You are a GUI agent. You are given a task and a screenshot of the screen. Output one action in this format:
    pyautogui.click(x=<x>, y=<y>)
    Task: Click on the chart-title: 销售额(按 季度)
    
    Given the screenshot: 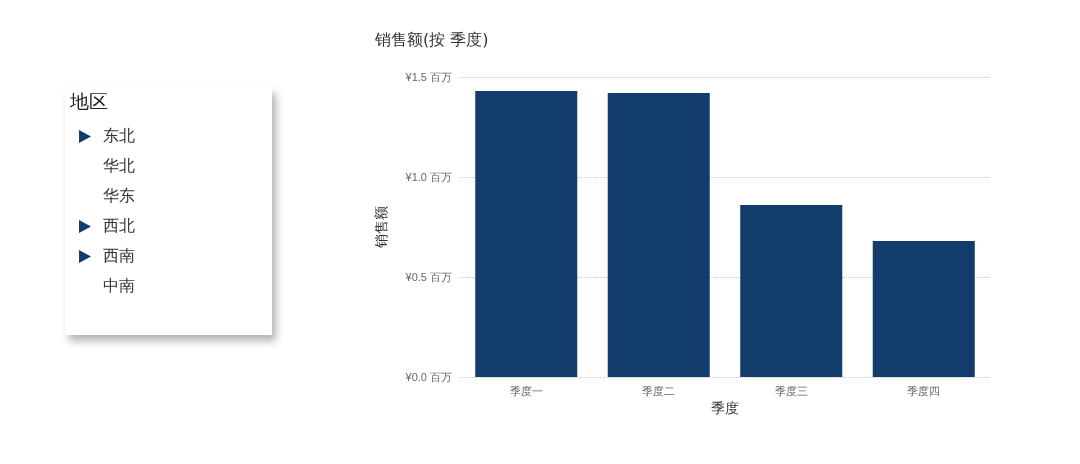 What is the action you would take?
    pyautogui.click(x=431, y=39)
    